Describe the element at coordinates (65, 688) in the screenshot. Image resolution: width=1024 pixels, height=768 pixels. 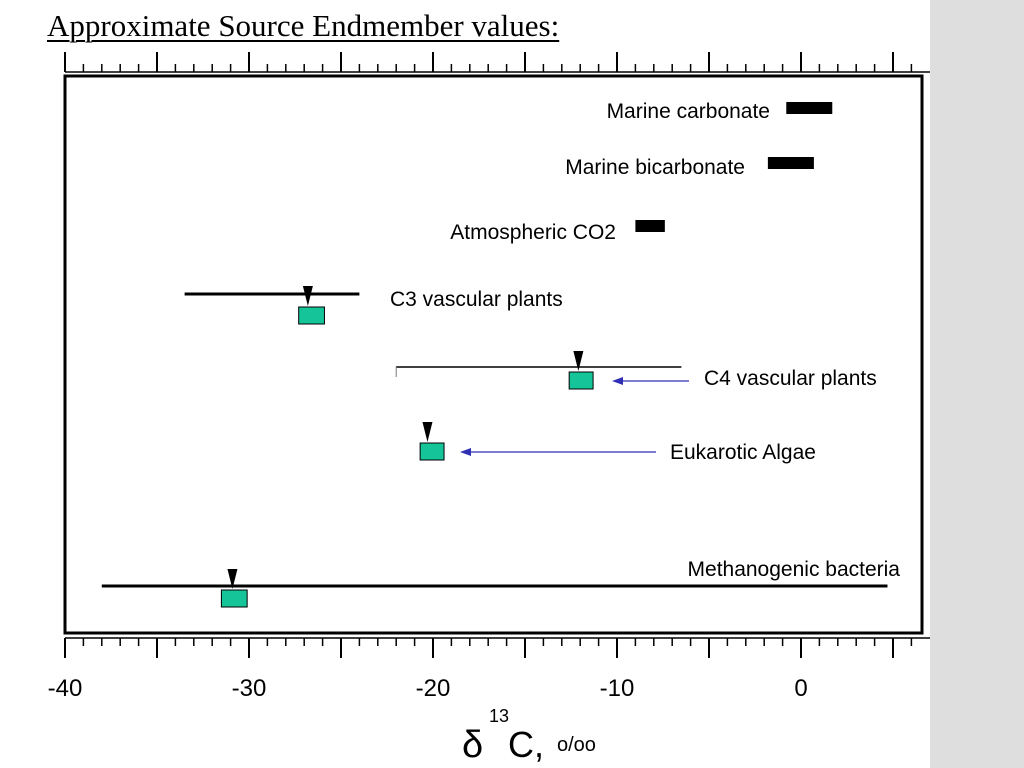
I see `x-tick-label: -40` at that location.